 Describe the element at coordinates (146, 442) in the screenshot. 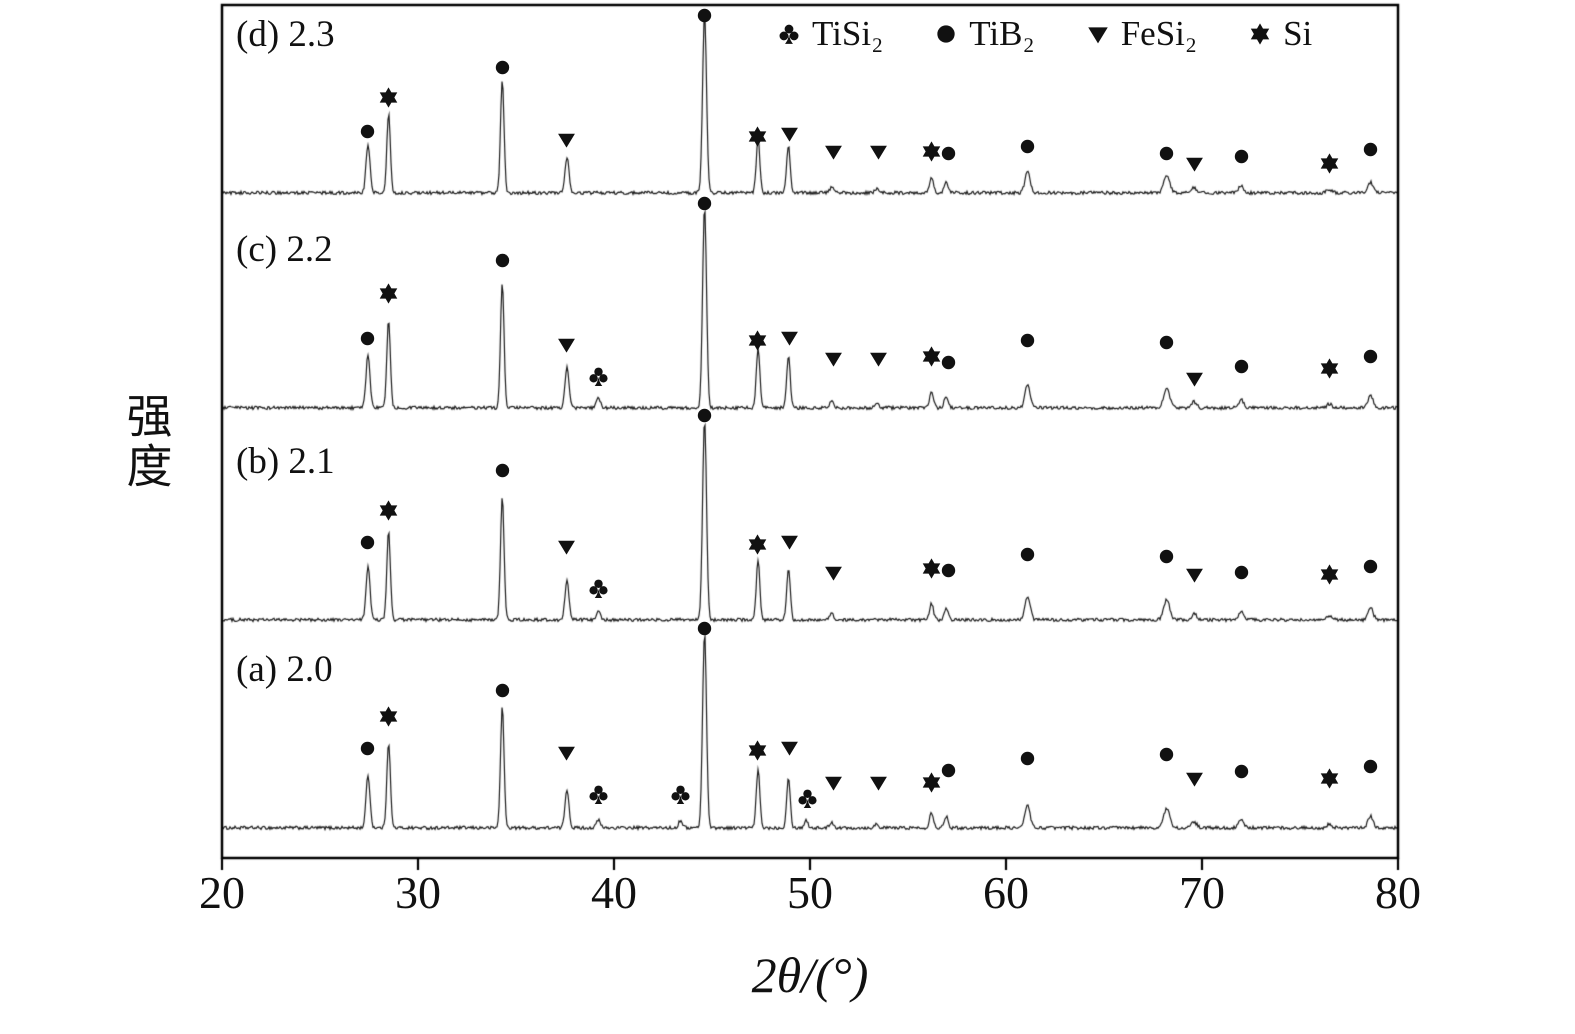

I see `y-axis-label: 强度` at that location.